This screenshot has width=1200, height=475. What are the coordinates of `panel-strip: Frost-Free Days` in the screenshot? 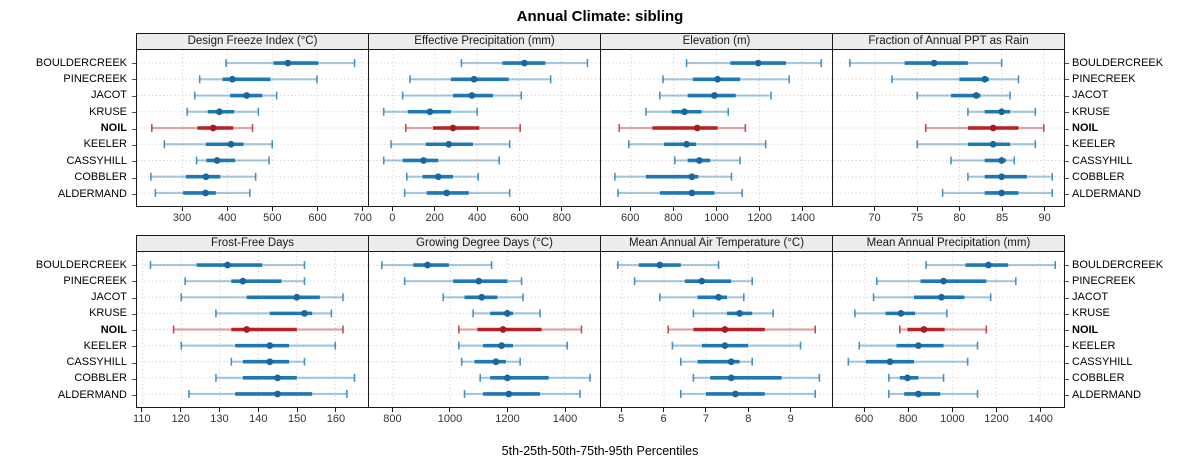 It's located at (252, 243).